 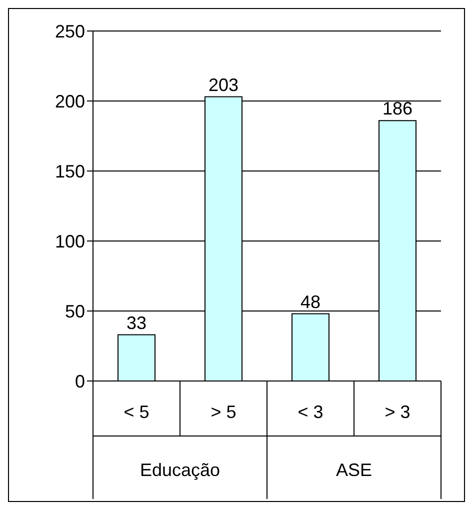 What do you see at coordinates (69, 241) in the screenshot?
I see `y-tick-label: 100` at bounding box center [69, 241].